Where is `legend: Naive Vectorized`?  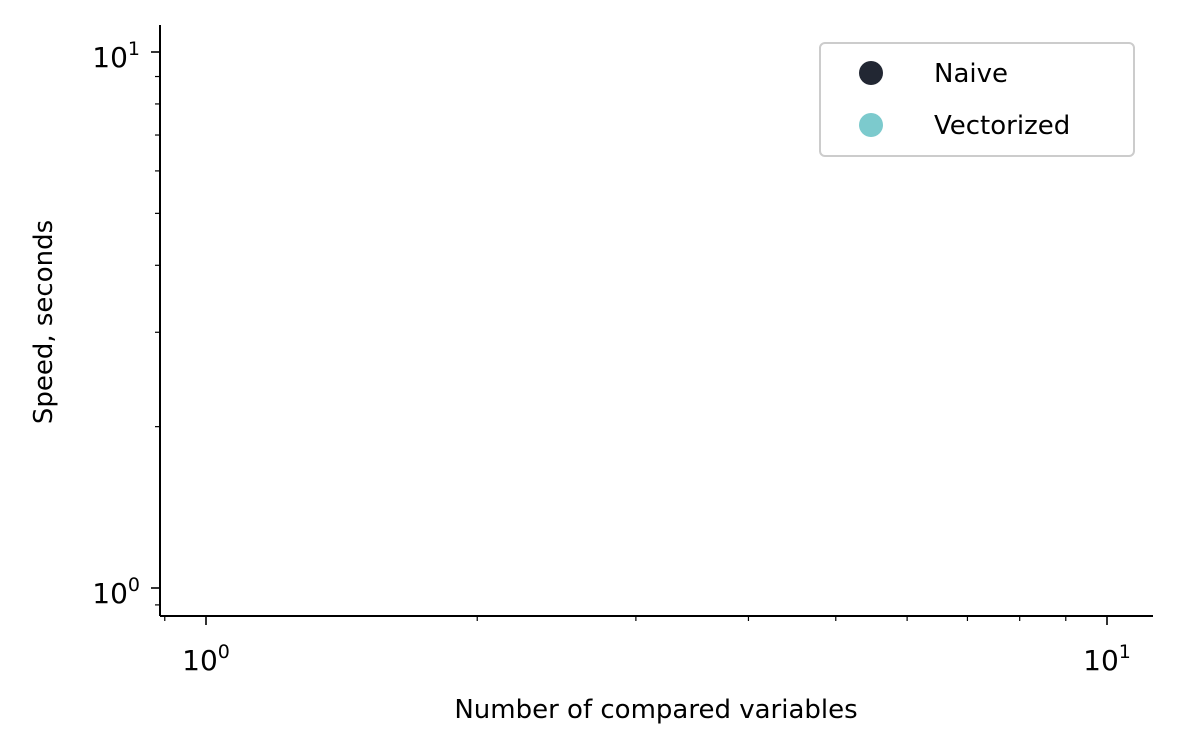
legend: Naive Vectorized is located at coordinates (977, 99).